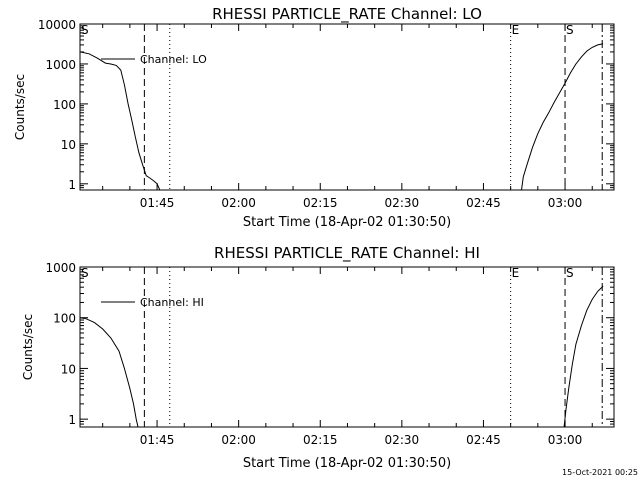 The height and width of the screenshot is (480, 640). Describe the element at coordinates (347, 253) in the screenshot. I see `chart-title: RHESSI PARTICLE_RATE Channel: HI` at that location.